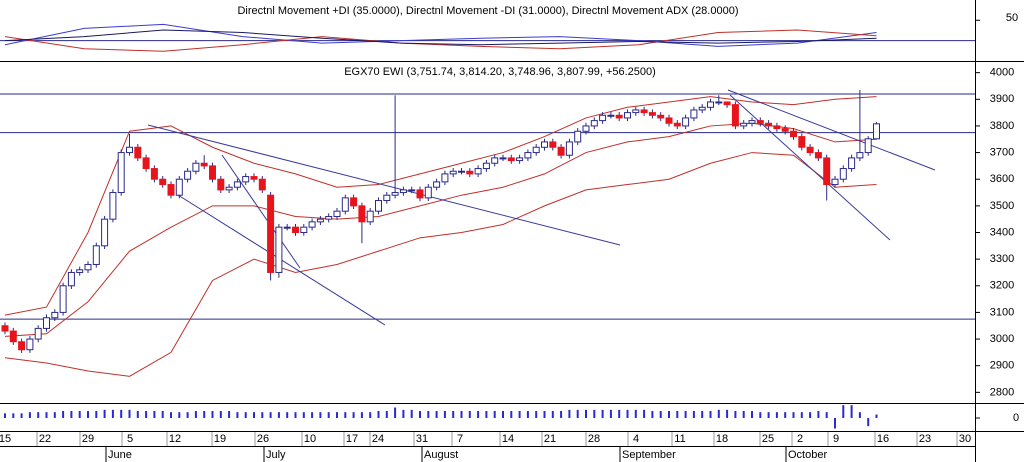 This screenshot has width=1024, height=462. I want to click on x-tick-label: 25, so click(768, 439).